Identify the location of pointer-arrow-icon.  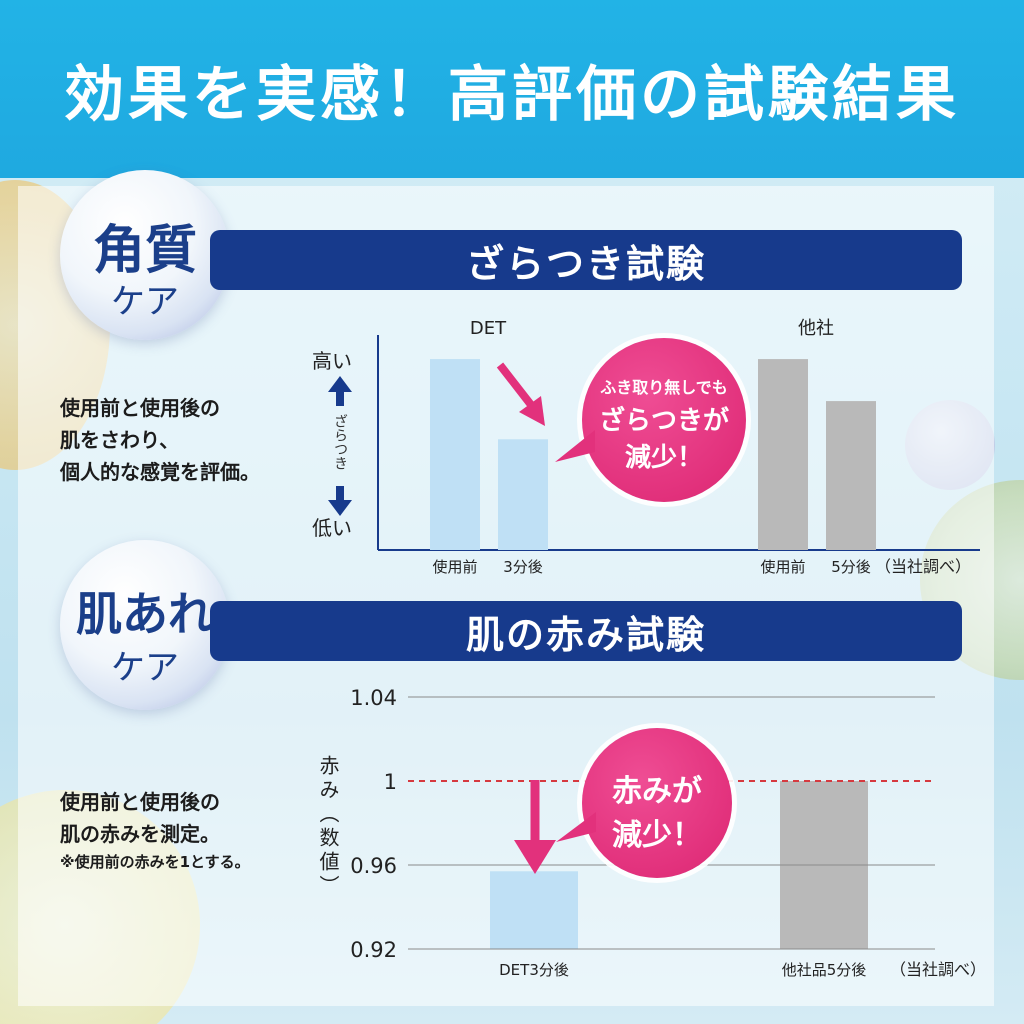
(520, 394).